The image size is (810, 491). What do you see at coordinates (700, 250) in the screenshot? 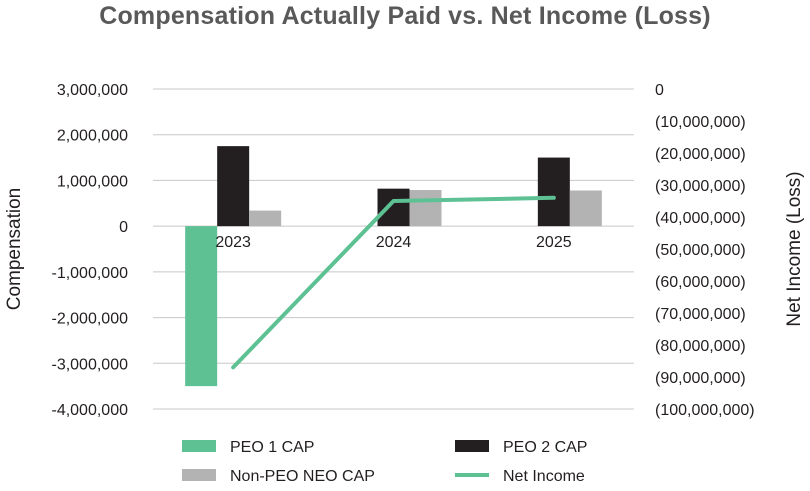
I see `y2-tick-label: (50,000,000)` at bounding box center [700, 250].